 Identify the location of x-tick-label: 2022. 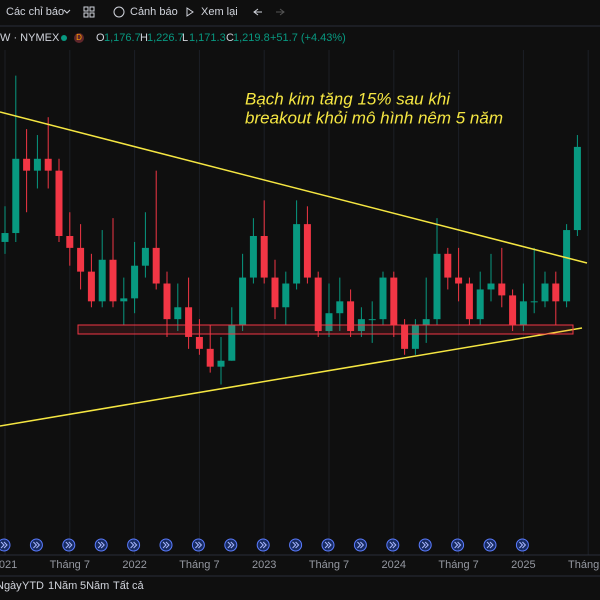
(134, 565).